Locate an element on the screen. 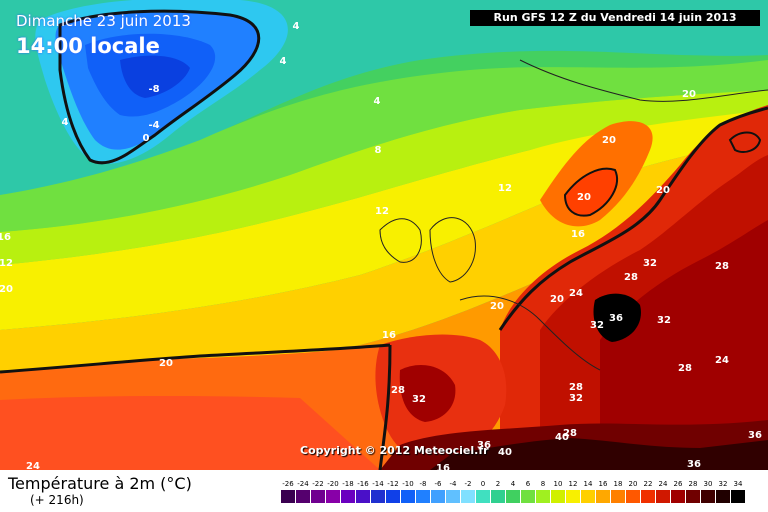 The width and height of the screenshot is (768, 512). run-banner: Run GFS 12 Z du Vendredi 14 juin 2013 is located at coordinates (615, 18).